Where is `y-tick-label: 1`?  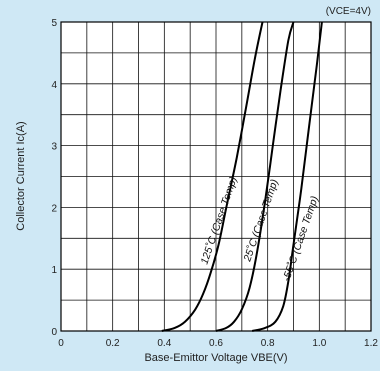 y-tick-label: 1 is located at coordinates (54, 270).